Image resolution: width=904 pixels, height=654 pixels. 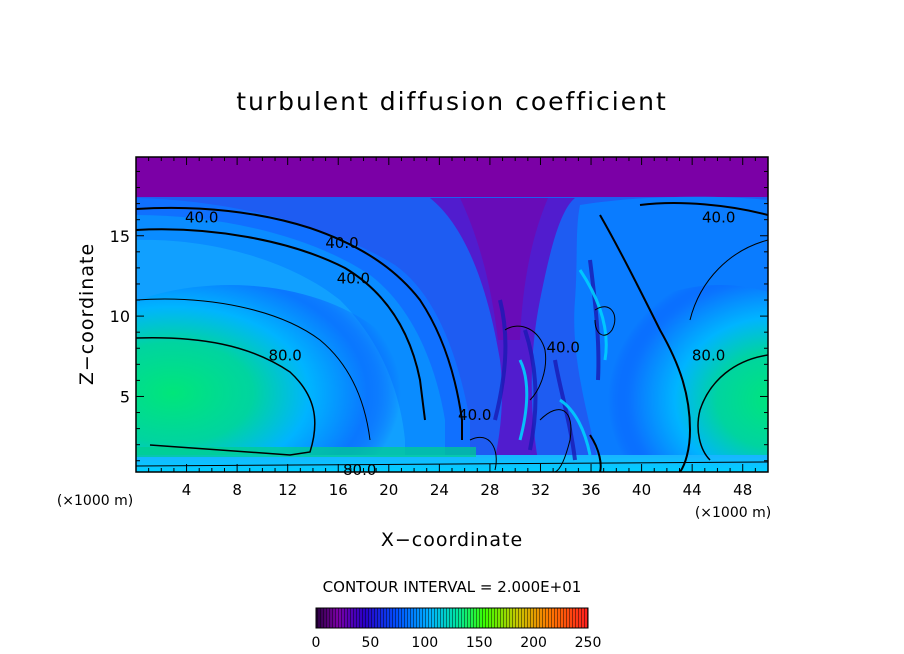 I want to click on y-tick-label: 5, so click(x=125, y=396).